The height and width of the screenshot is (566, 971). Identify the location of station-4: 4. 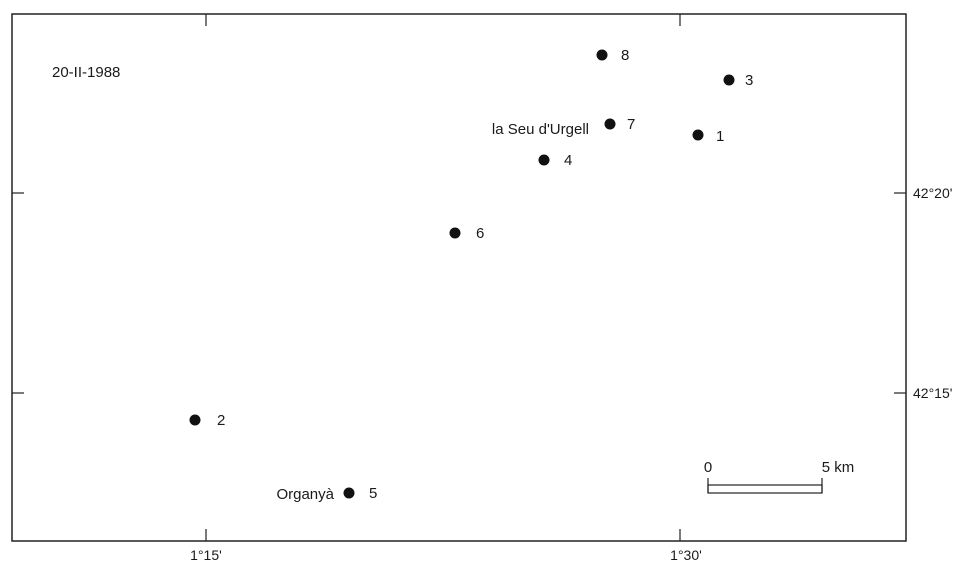
(555, 160).